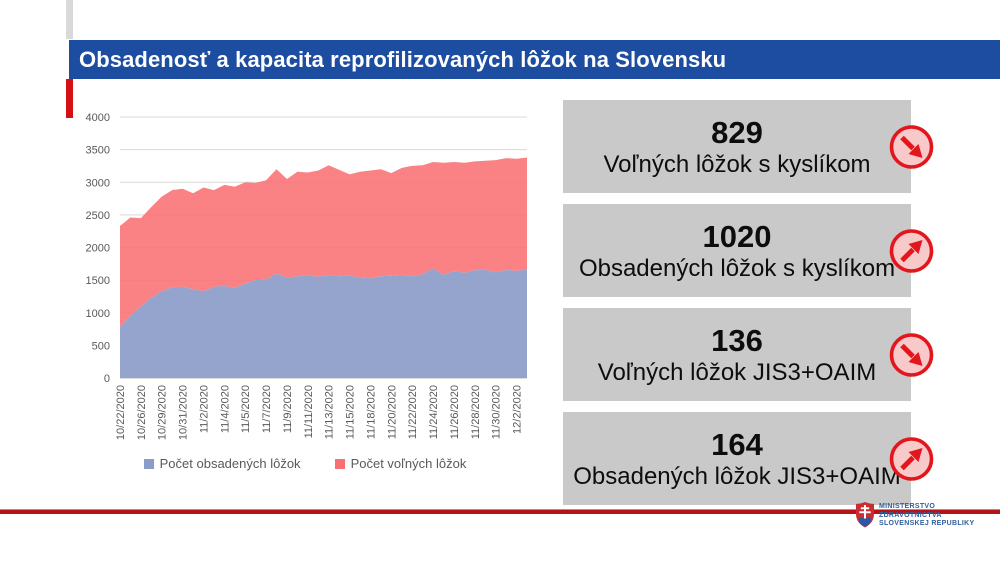  I want to click on stat-card-occupied-icu-beds: 164 Obsadených lôžok JIS3+OAIM, so click(748, 458).